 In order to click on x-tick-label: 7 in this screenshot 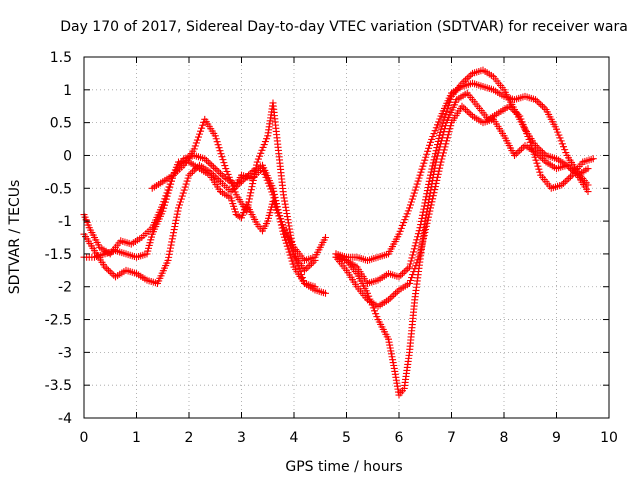, I will do `click(451, 438)`.